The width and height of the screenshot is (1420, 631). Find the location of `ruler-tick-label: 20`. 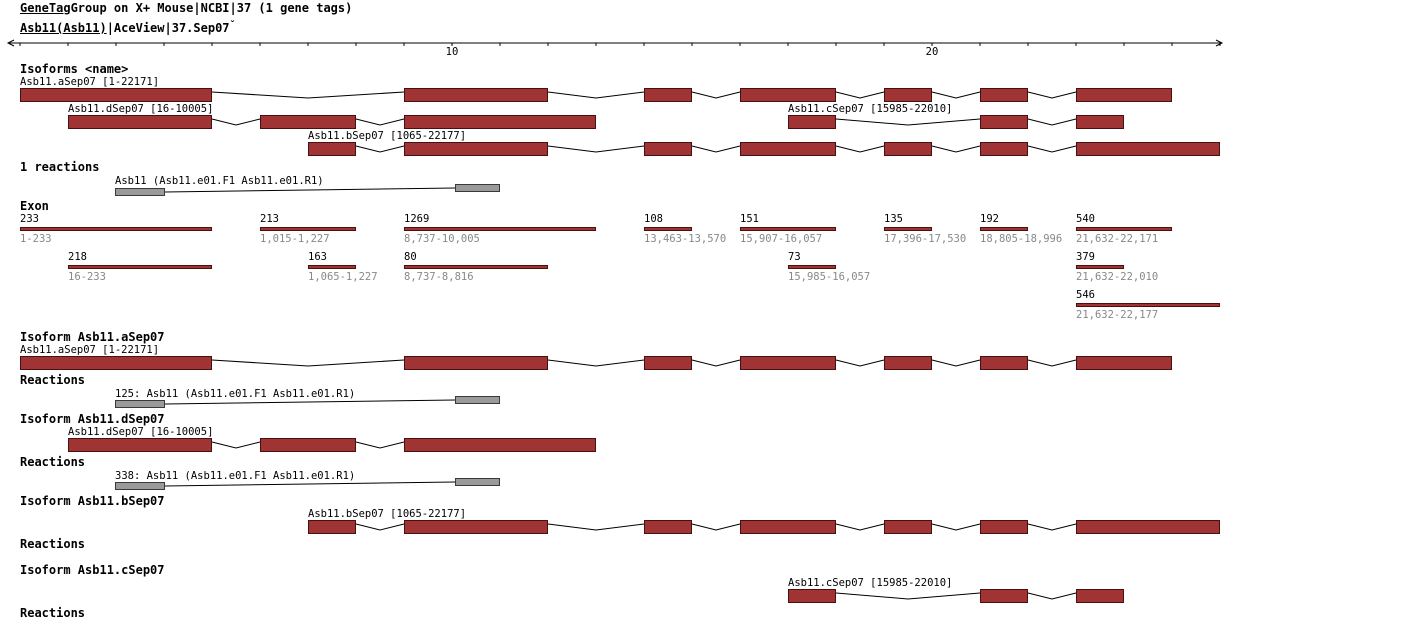

ruler-tick-label: 20 is located at coordinates (932, 52).